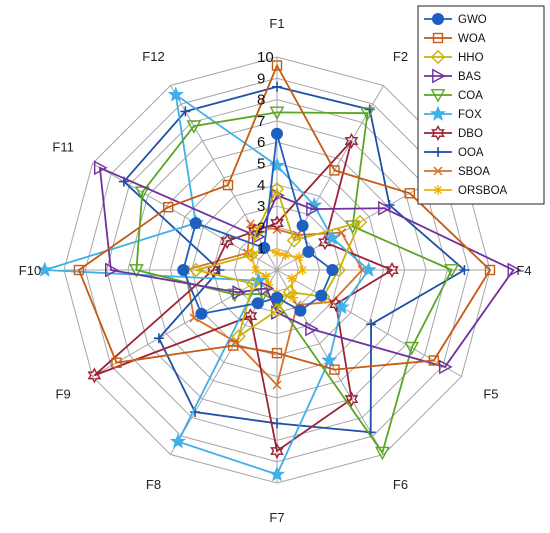  I want to click on legend-item: ORSBOA, so click(466, 191).